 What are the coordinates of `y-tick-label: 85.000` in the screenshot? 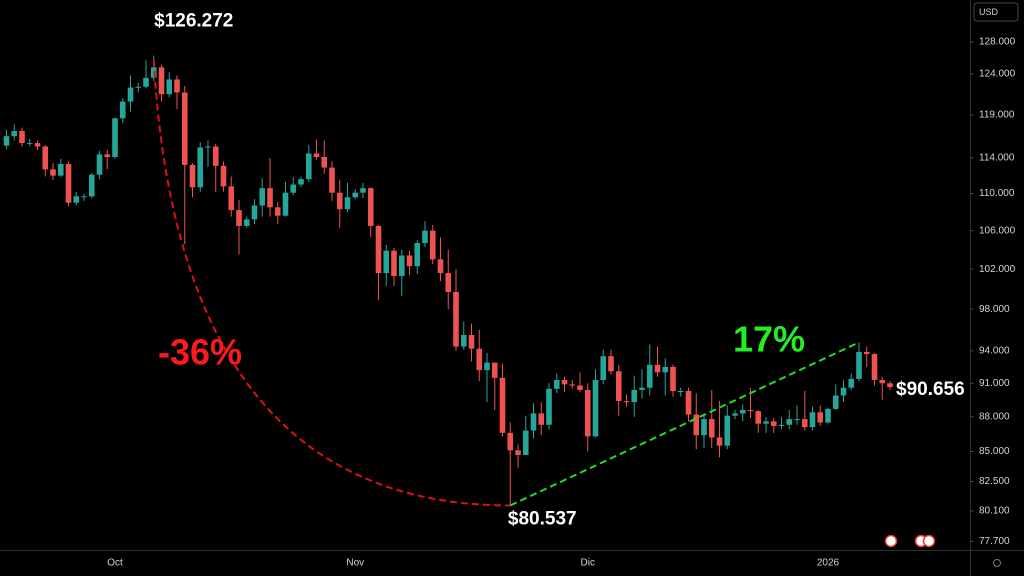 It's located at (994, 451).